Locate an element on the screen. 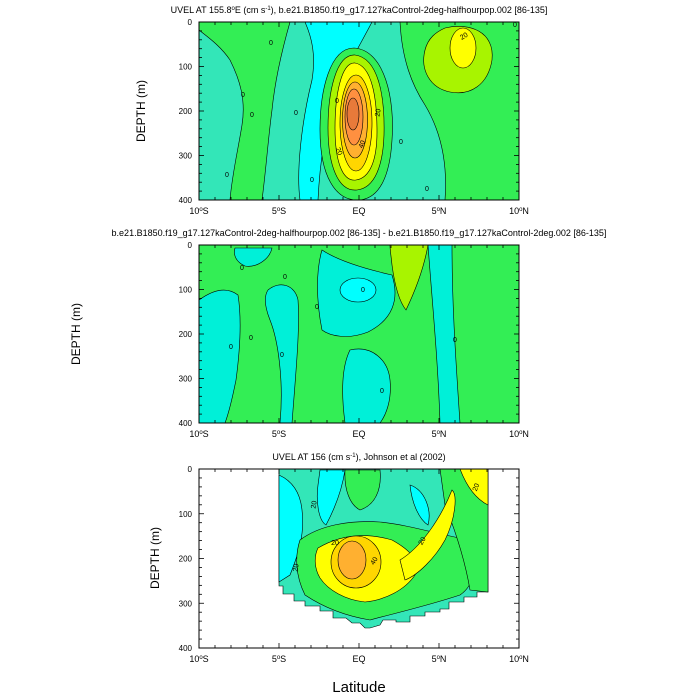  panel1-contours is located at coordinates (359, 111).